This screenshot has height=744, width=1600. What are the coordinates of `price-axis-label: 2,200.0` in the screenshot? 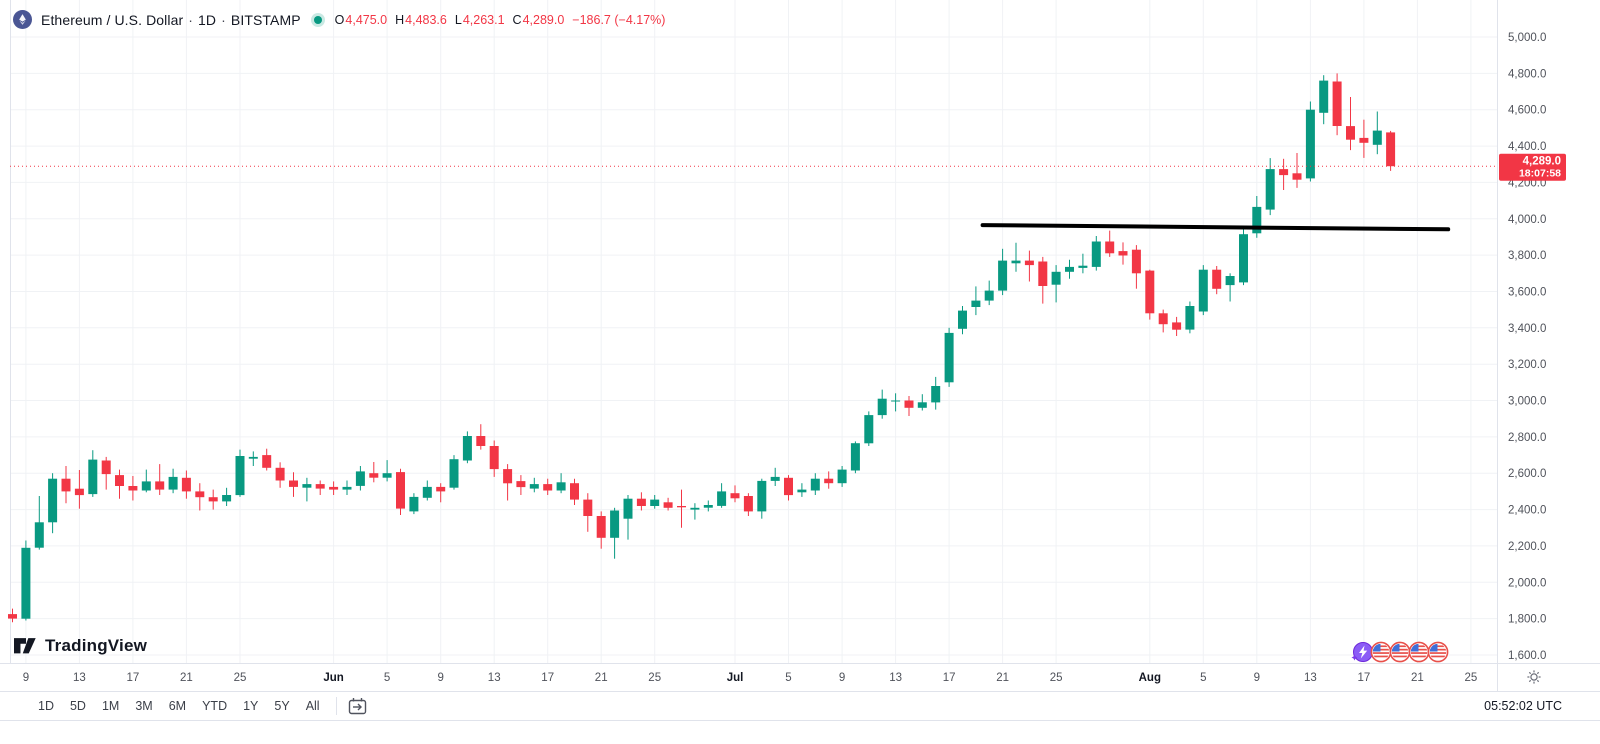 It's located at (1527, 547).